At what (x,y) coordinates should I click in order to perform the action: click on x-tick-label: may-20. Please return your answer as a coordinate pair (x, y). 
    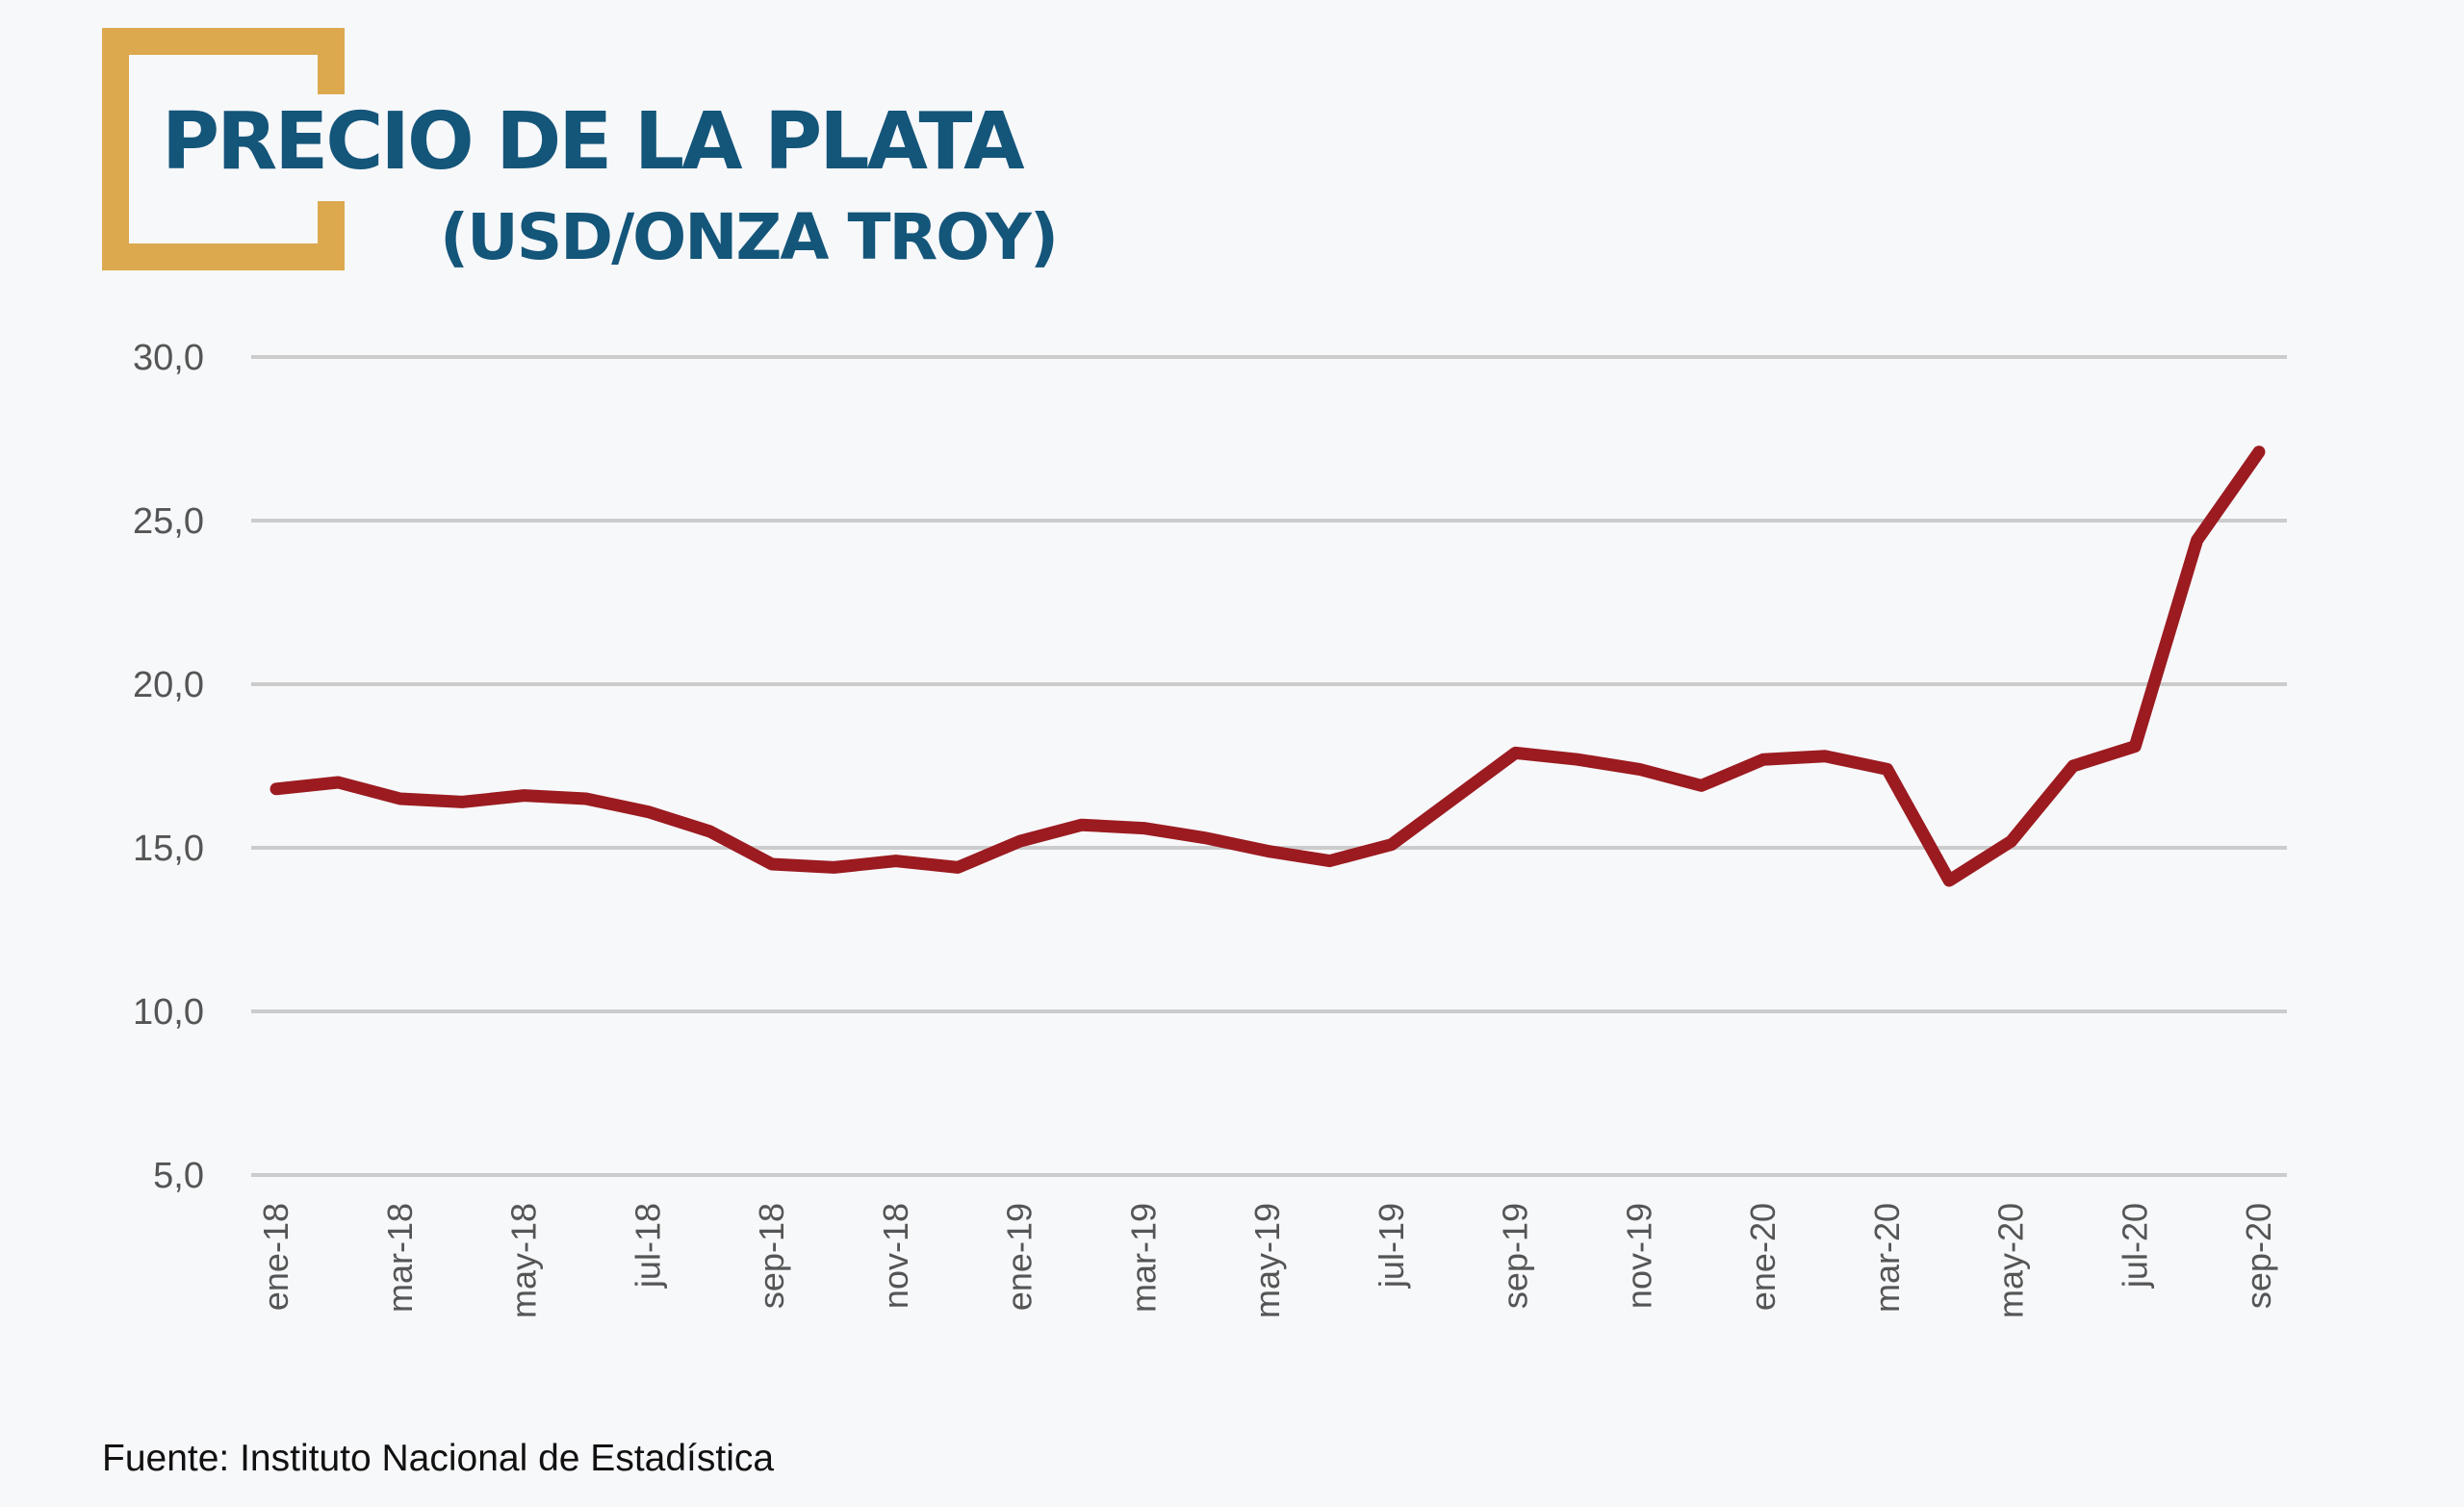
    Looking at the image, I should click on (2011, 1260).